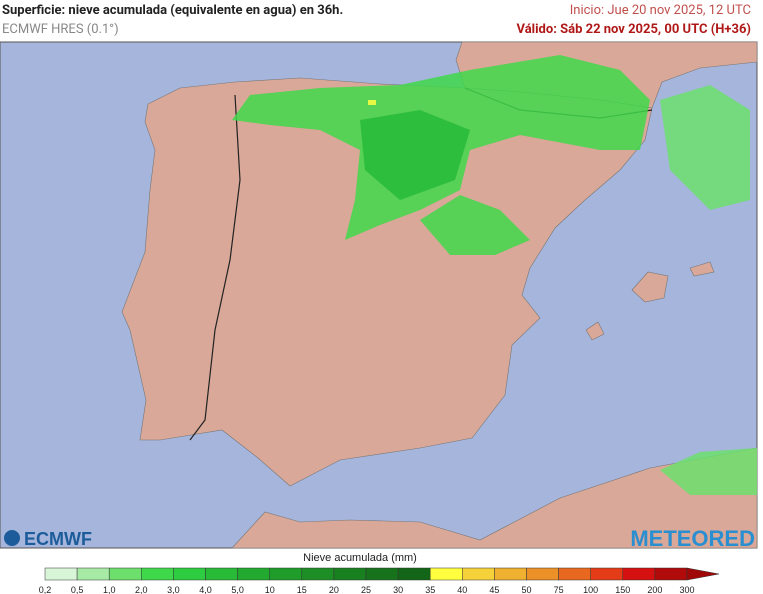 This screenshot has width=763, height=594. Describe the element at coordinates (366, 589) in the screenshot. I see `legend-tick-label: 25` at that location.